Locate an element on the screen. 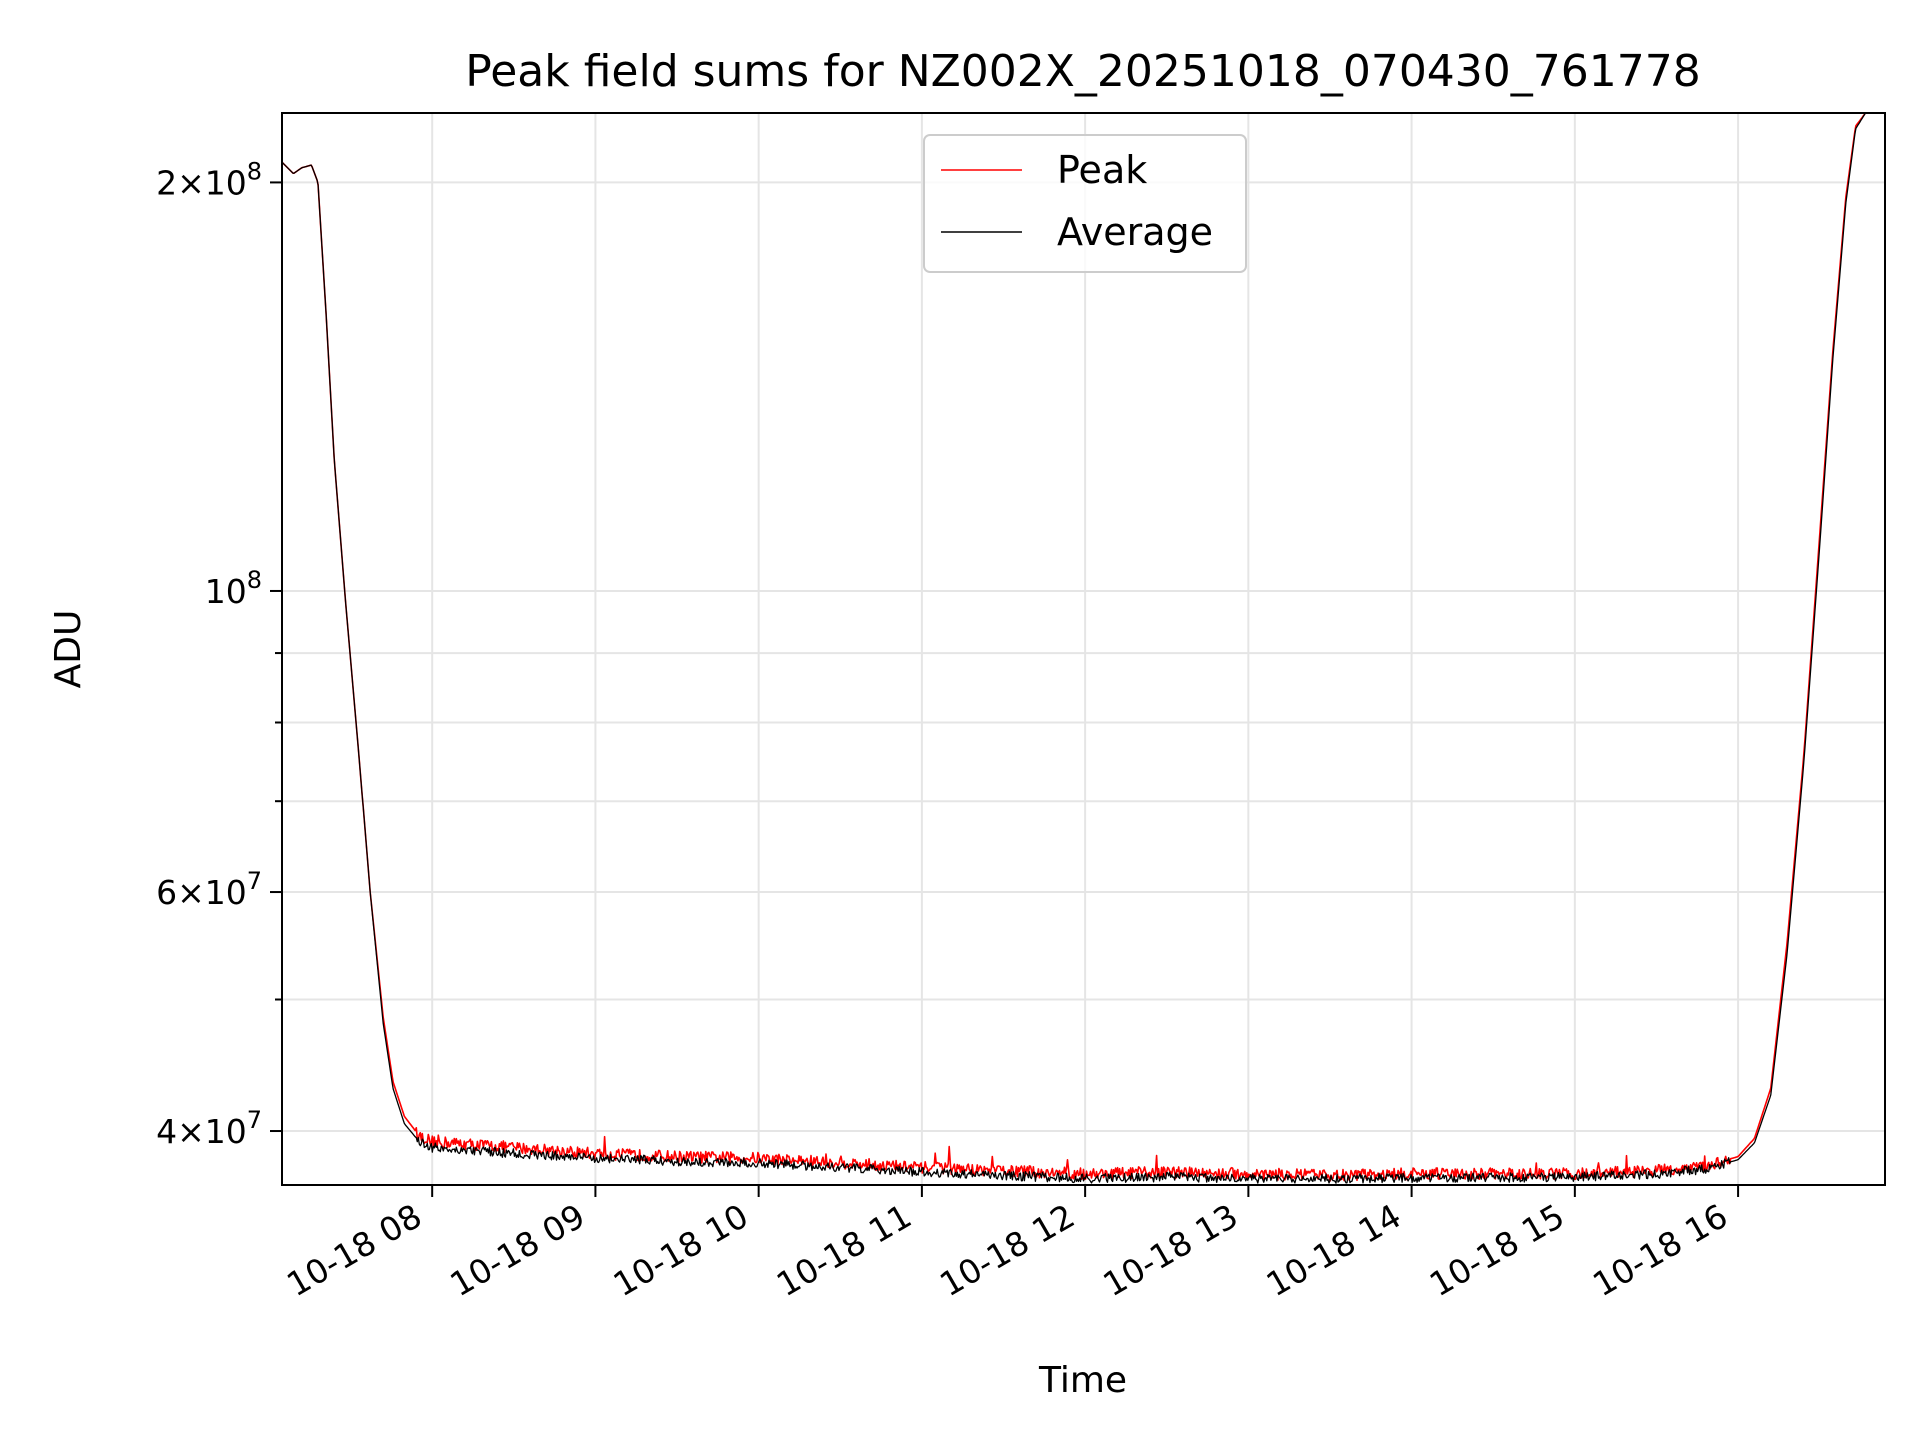  y-tick-label: 6×107 is located at coordinates (209, 889).